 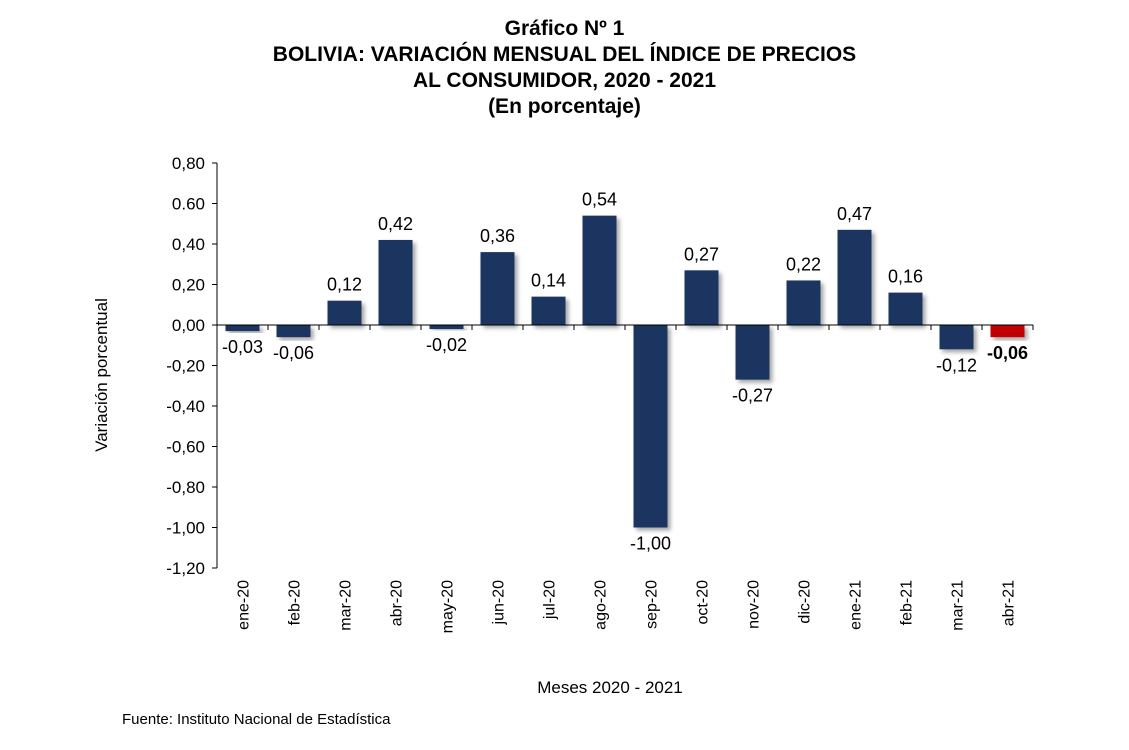 I want to click on x-tick-label: feb-20, so click(x=295, y=602).